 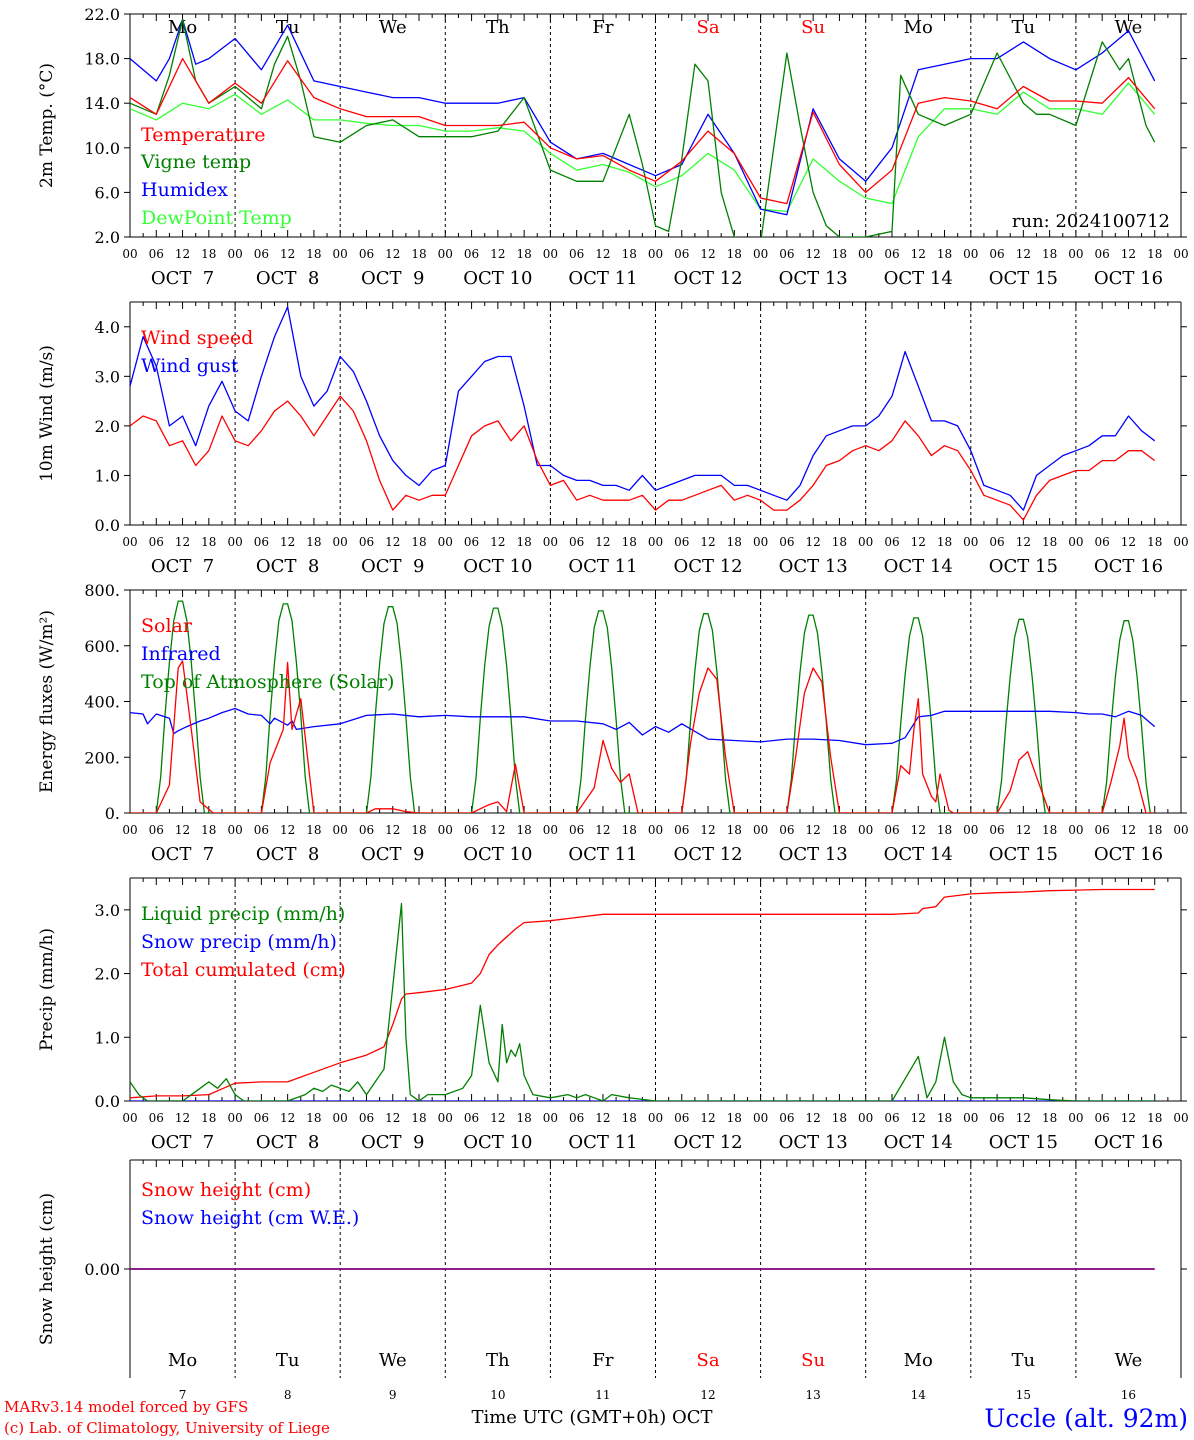 I want to click on weekday-label: Su, so click(x=813, y=1360).